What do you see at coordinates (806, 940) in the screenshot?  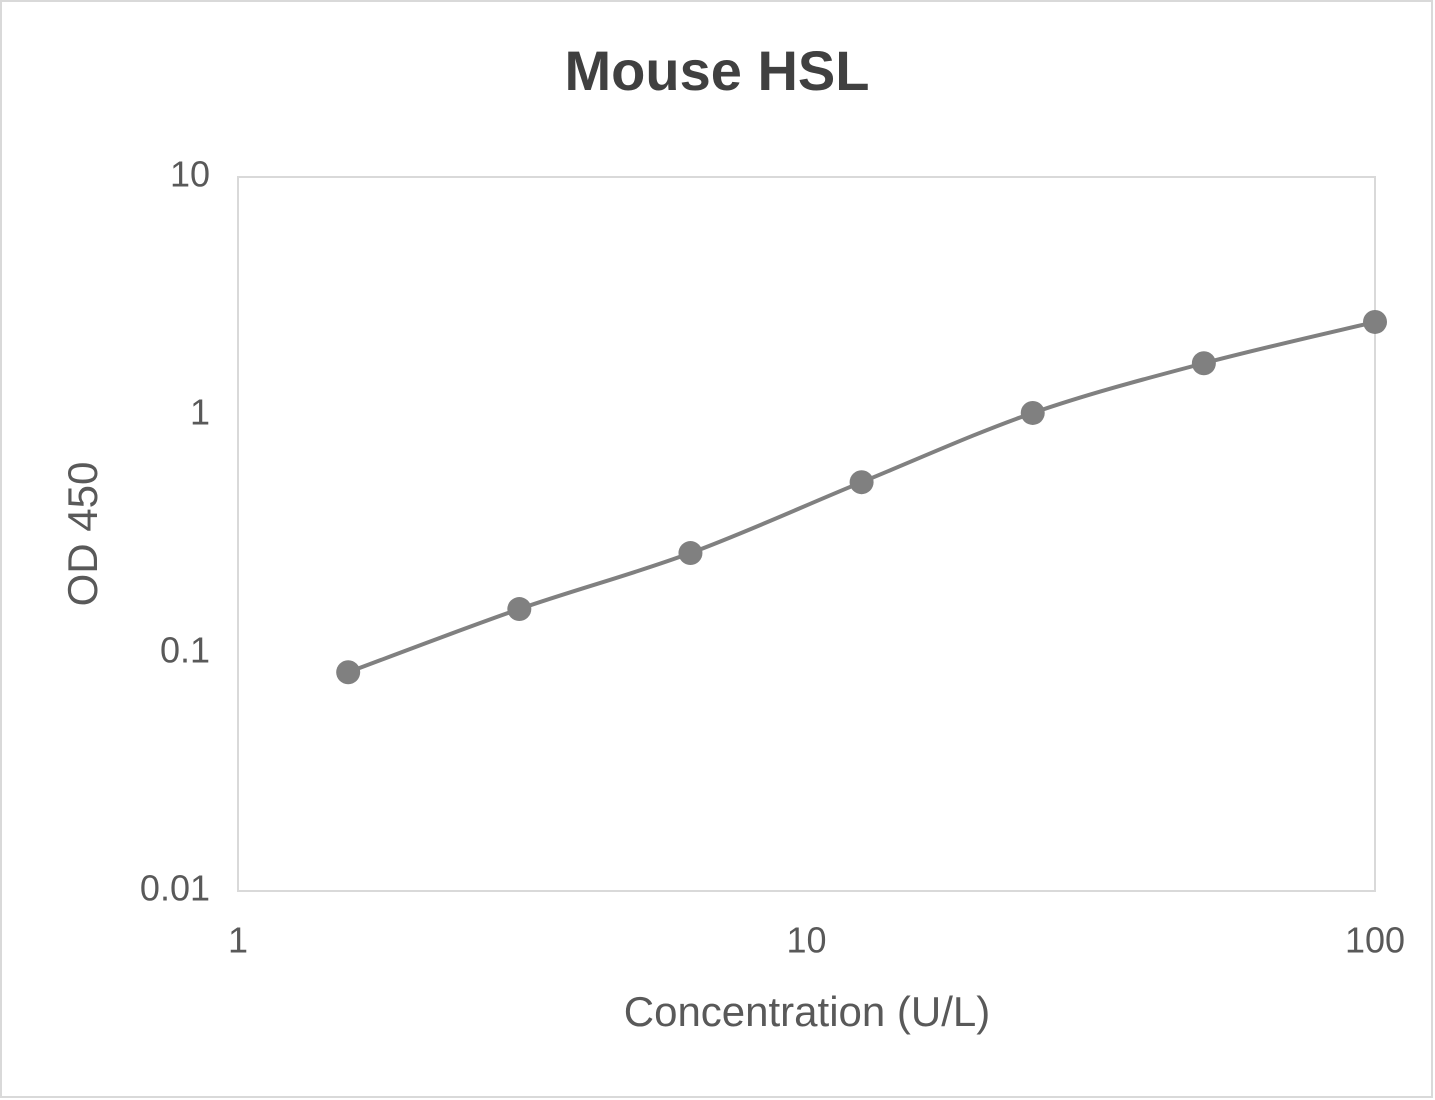 I see `x-tick-label: 10` at bounding box center [806, 940].